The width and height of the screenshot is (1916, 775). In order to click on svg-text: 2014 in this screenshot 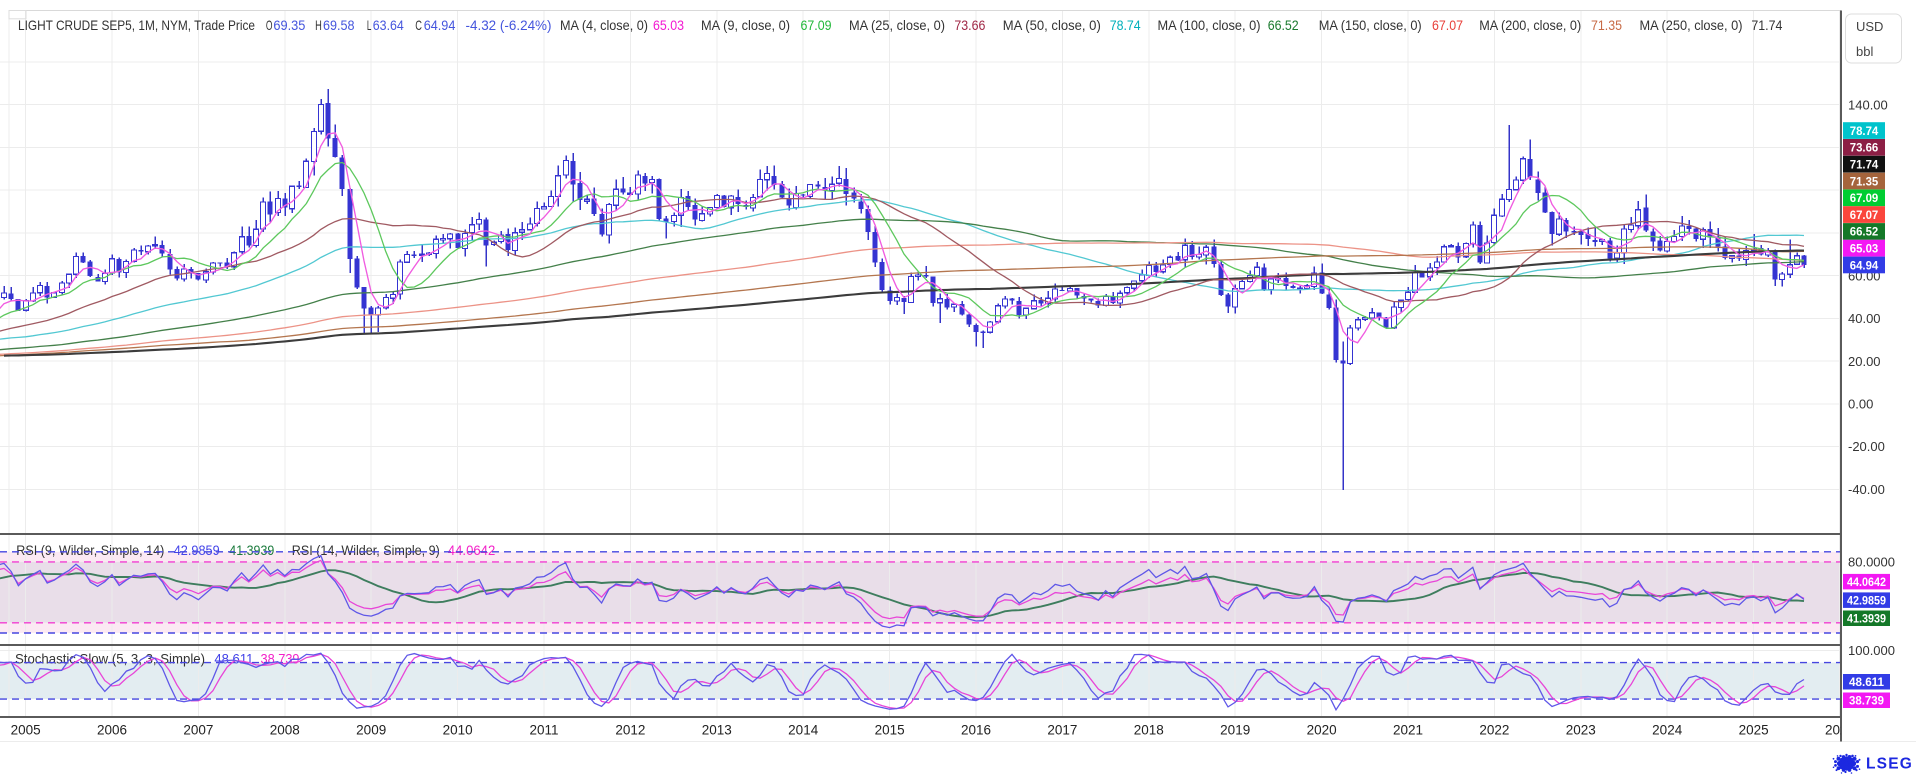, I will do `click(803, 730)`.